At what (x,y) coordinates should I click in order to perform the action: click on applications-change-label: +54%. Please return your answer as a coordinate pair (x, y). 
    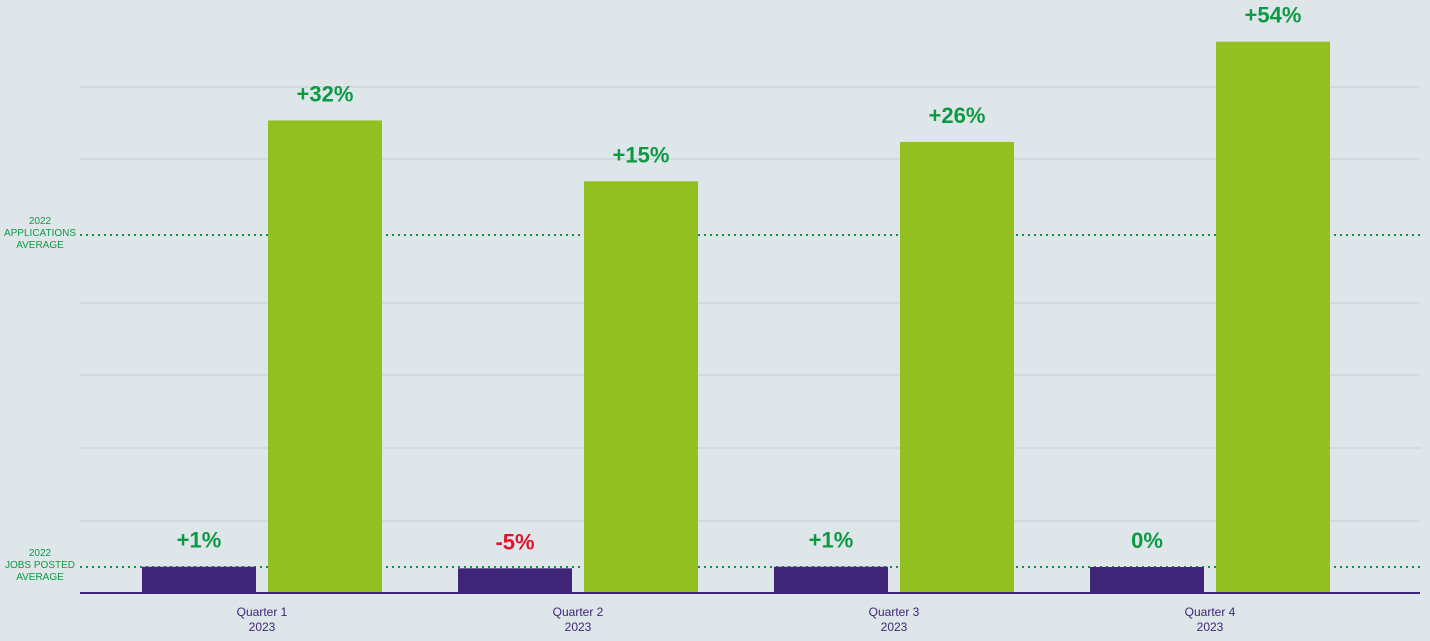
    Looking at the image, I should click on (1273, 15).